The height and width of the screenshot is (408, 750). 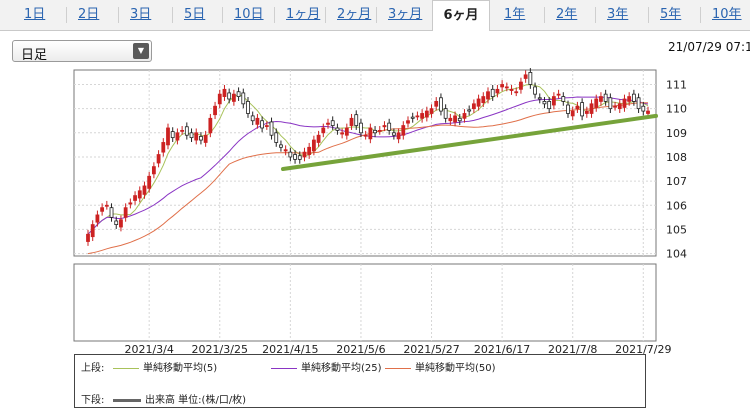 What do you see at coordinates (82, 51) in the screenshot?
I see `period-select: 日足 ▼` at bounding box center [82, 51].